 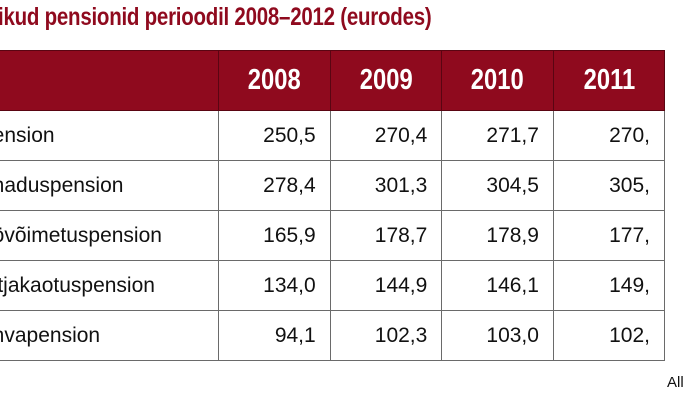 What do you see at coordinates (110, 135) in the screenshot?
I see `row-label: pension` at bounding box center [110, 135].